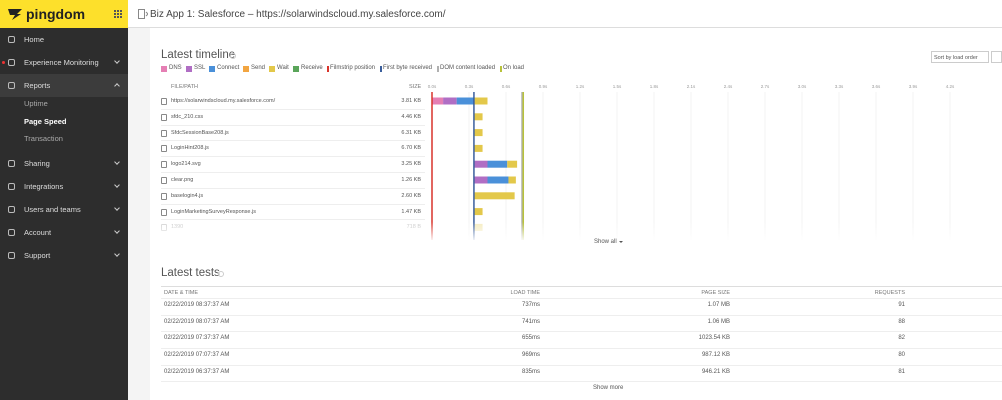  What do you see at coordinates (200, 132) in the screenshot?
I see `file-path: SfdcSessionBase208.js` at bounding box center [200, 132].